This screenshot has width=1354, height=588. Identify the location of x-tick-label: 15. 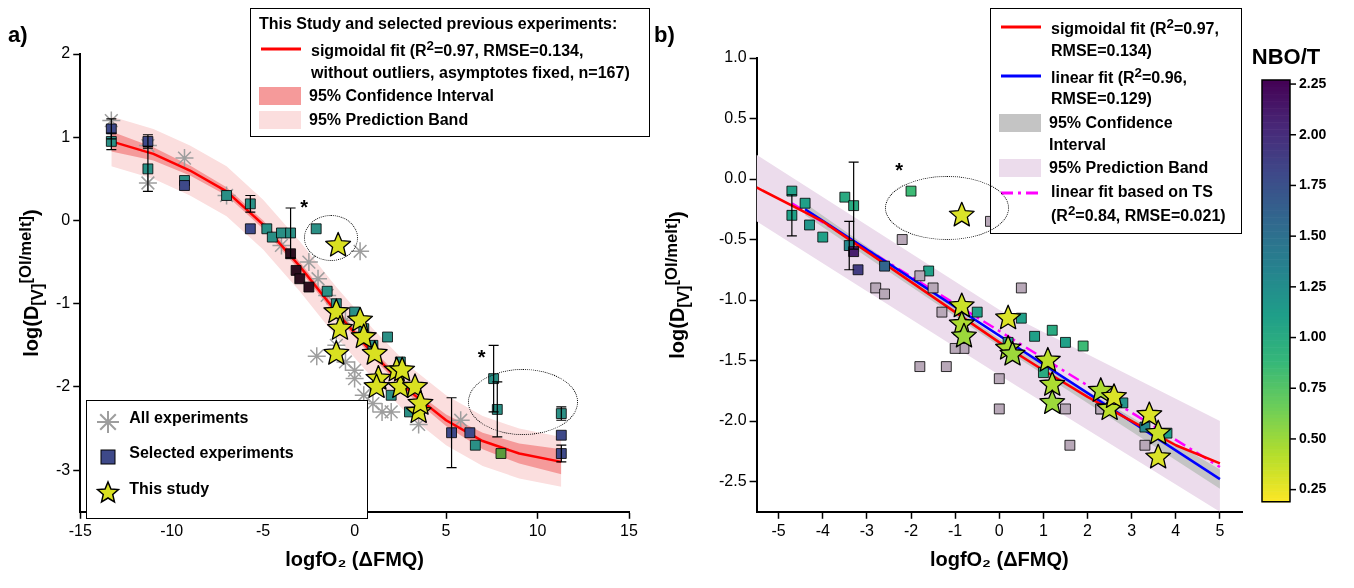
(629, 530).